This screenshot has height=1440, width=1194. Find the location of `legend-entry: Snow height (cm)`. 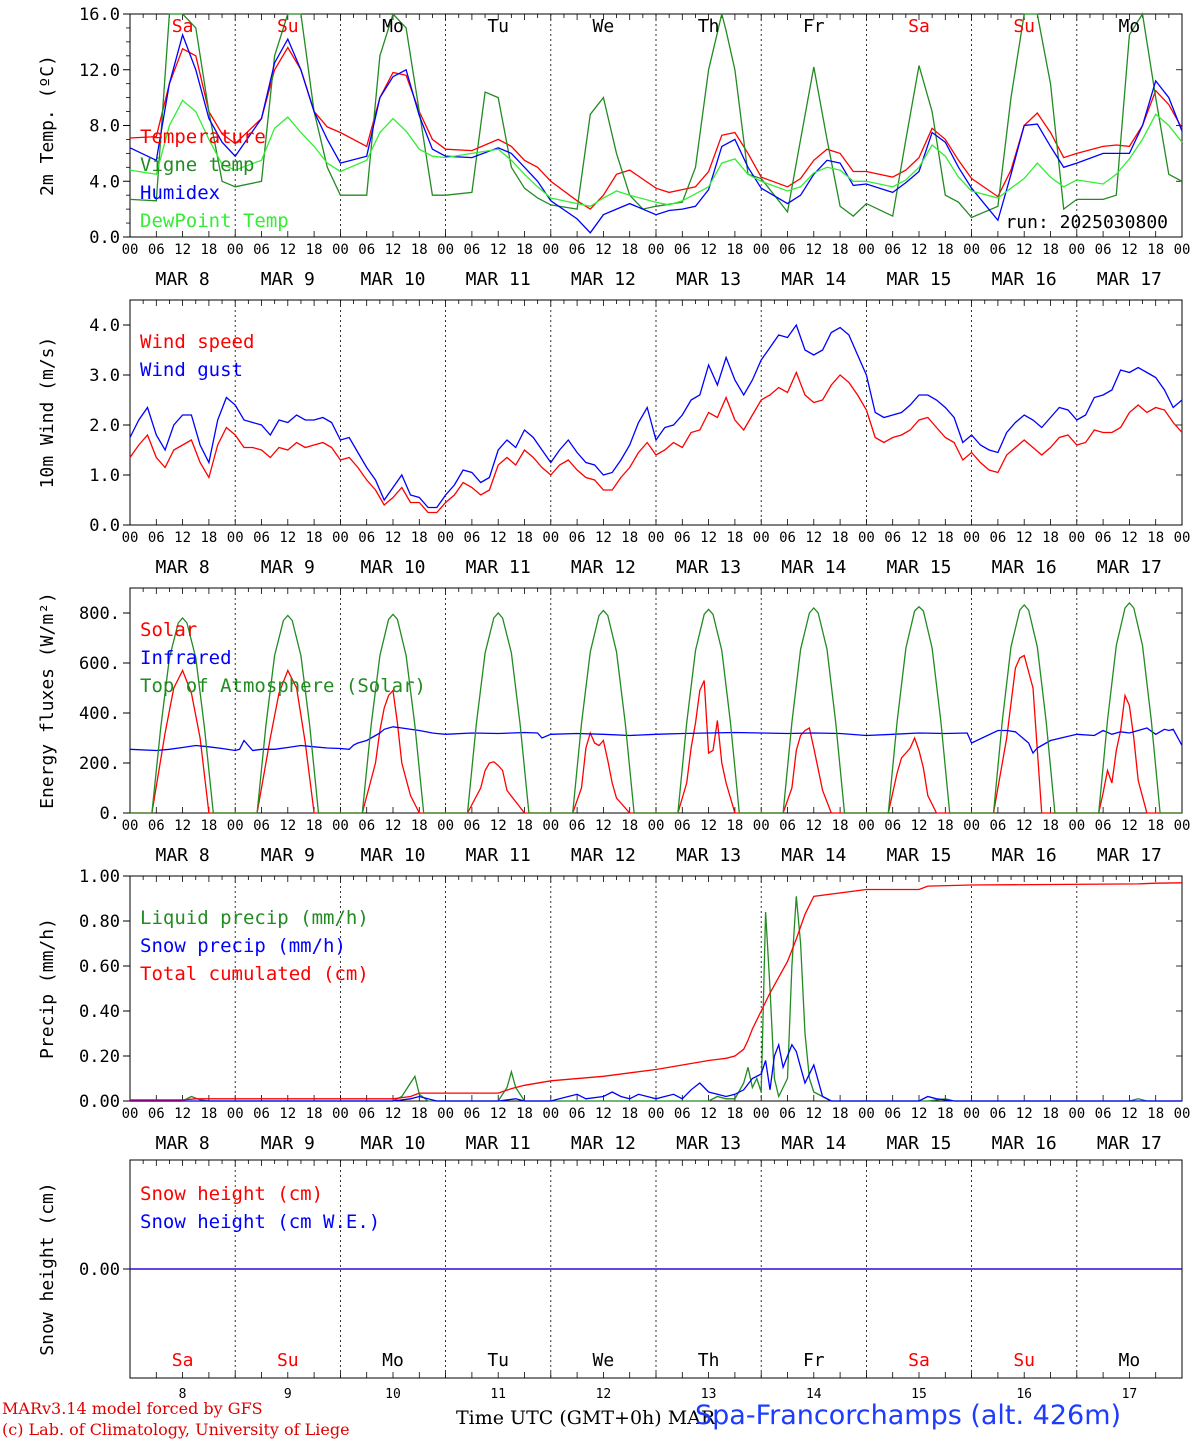

legend-entry: Snow height (cm) is located at coordinates (231, 1194).